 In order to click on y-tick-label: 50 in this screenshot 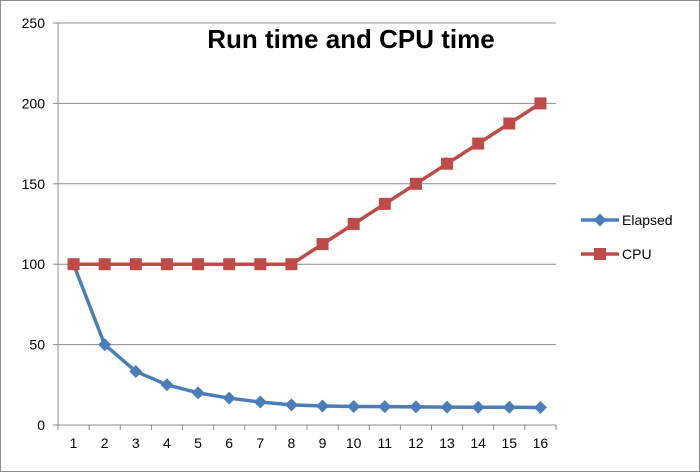, I will do `click(37, 345)`.